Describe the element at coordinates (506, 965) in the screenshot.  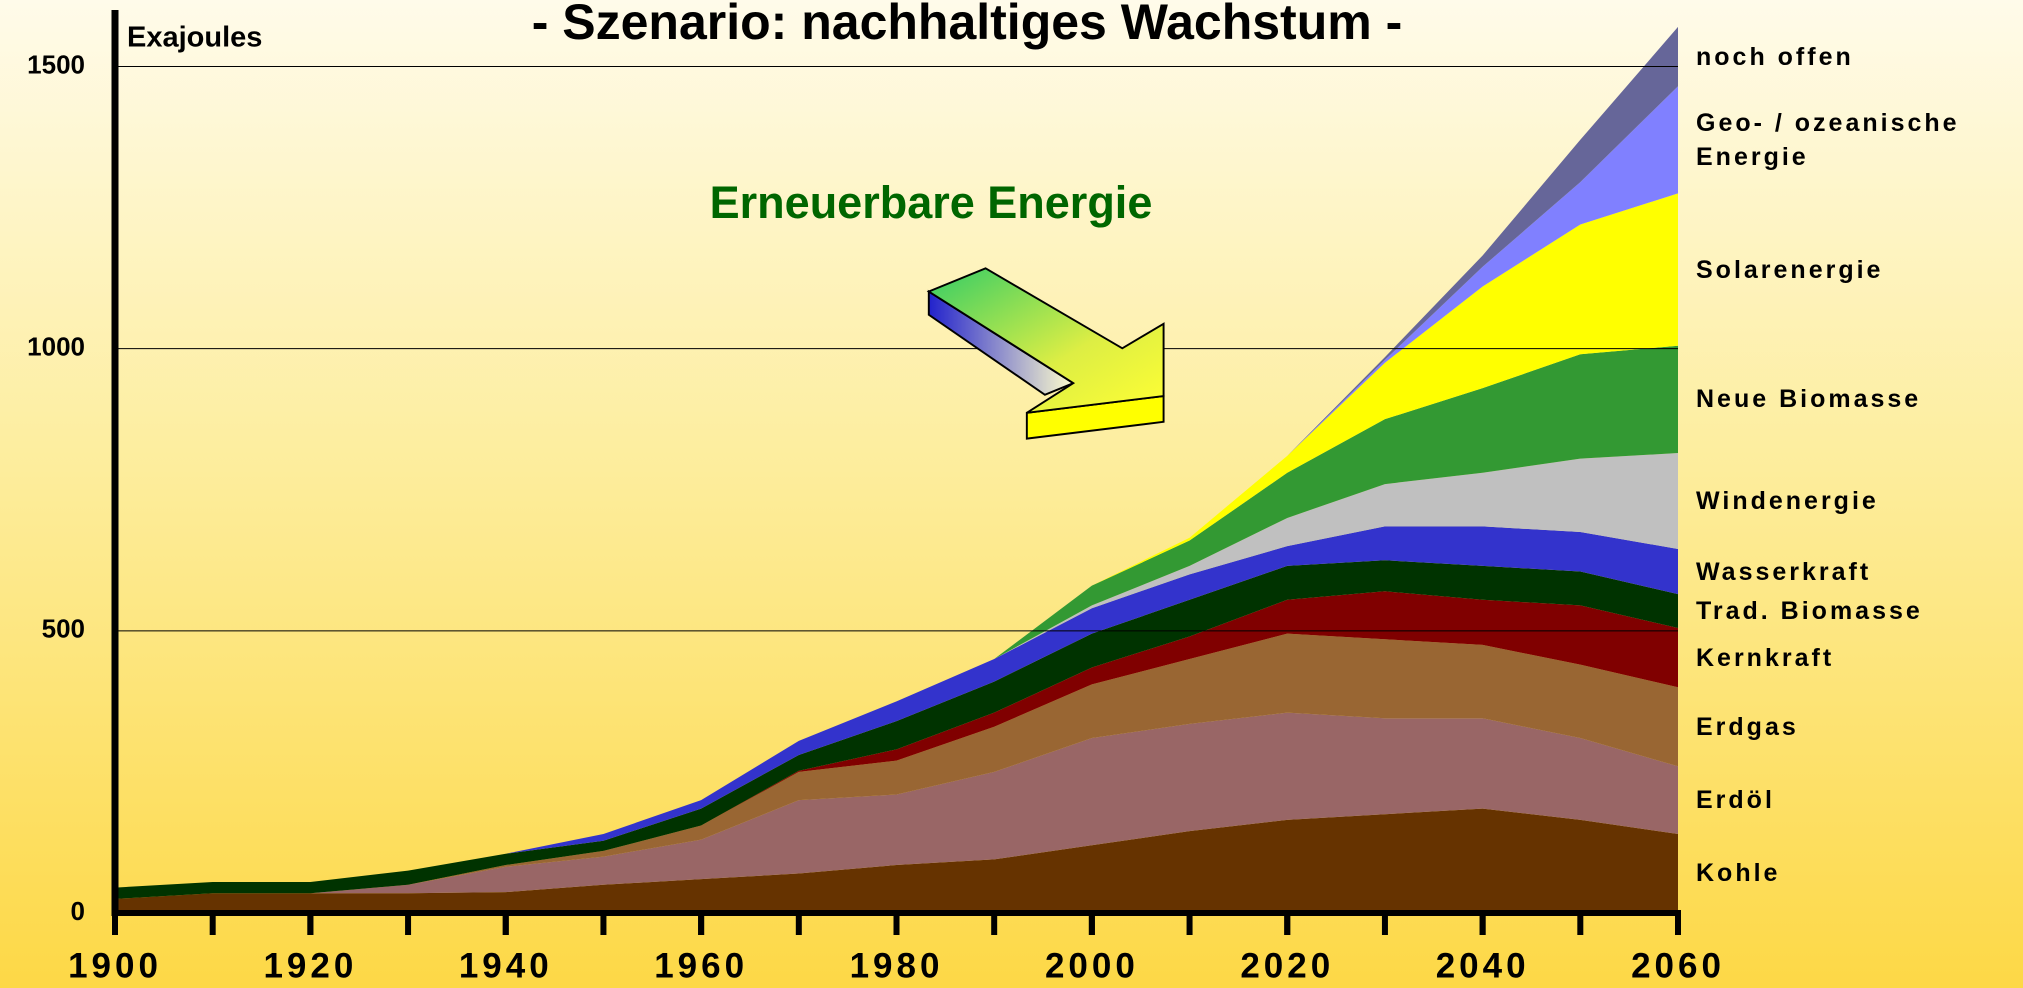
I see `x-tick-label: 1940` at that location.